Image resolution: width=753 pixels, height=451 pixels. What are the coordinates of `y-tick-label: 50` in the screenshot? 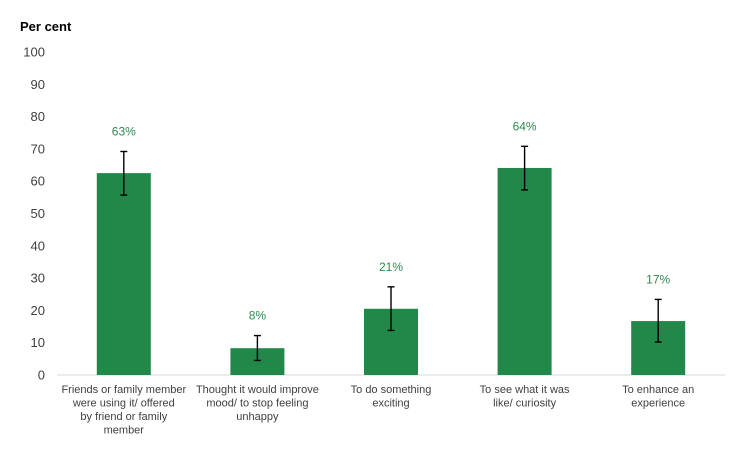 It's located at (38, 213).